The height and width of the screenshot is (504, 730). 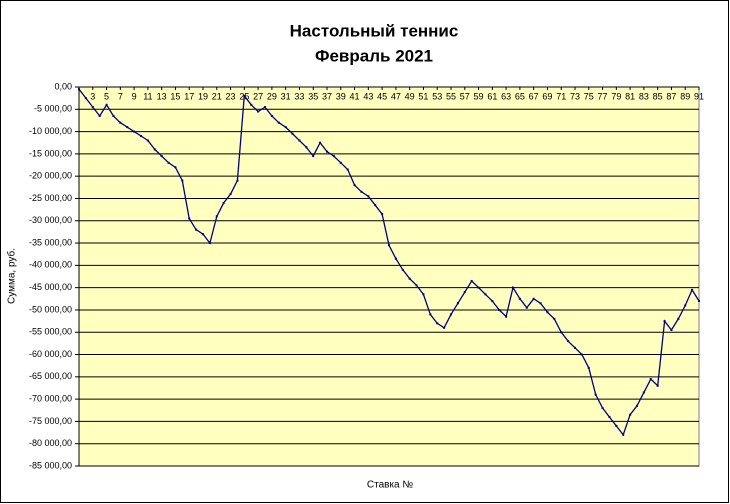 I want to click on x-tick-label: 61, so click(x=492, y=96).